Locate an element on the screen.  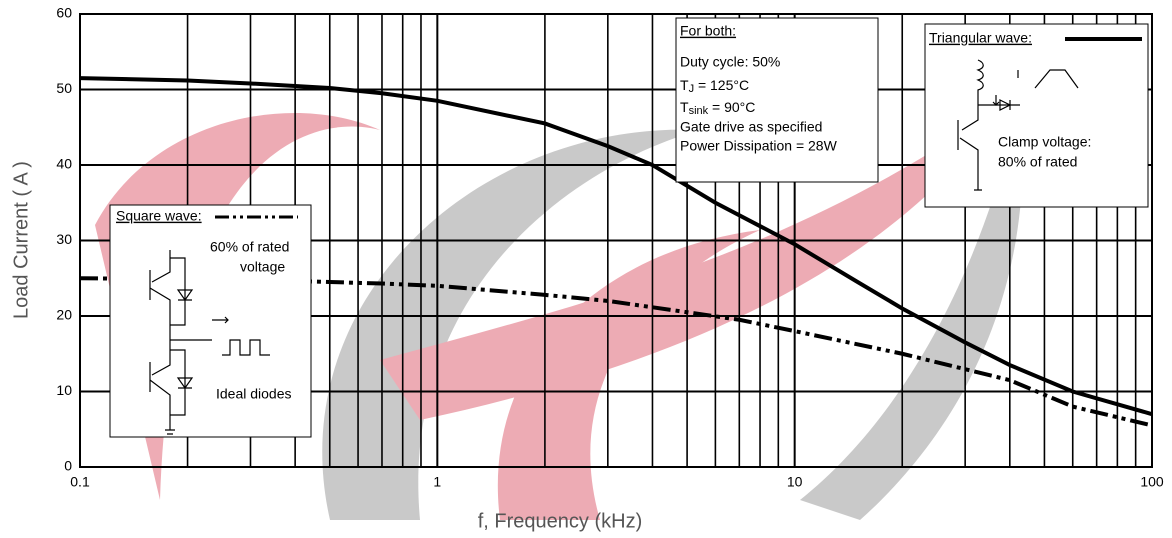
x-tick-label: 100 is located at coordinates (1152, 482).